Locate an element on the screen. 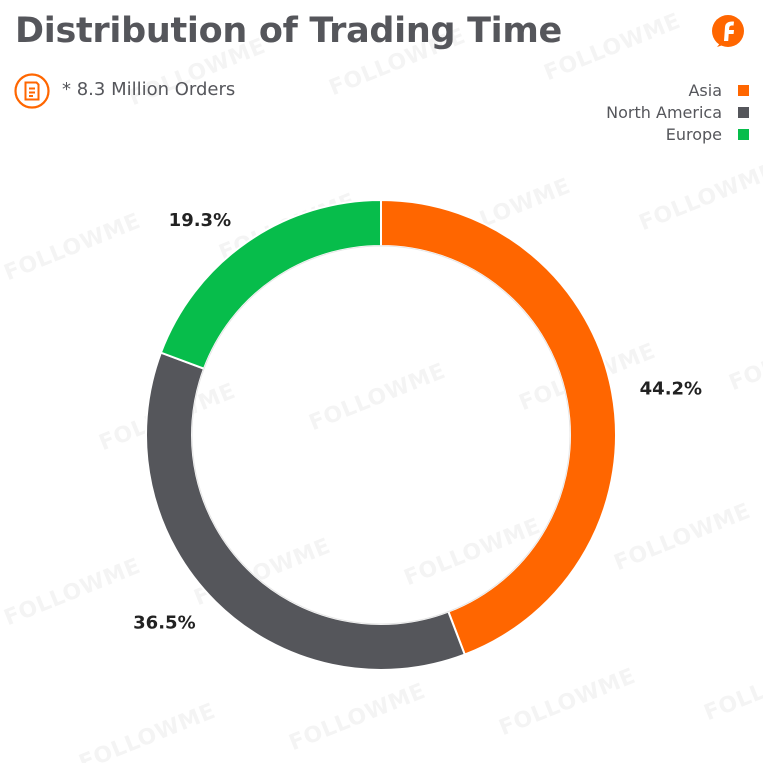  legend-label: Europe is located at coordinates (693, 134).